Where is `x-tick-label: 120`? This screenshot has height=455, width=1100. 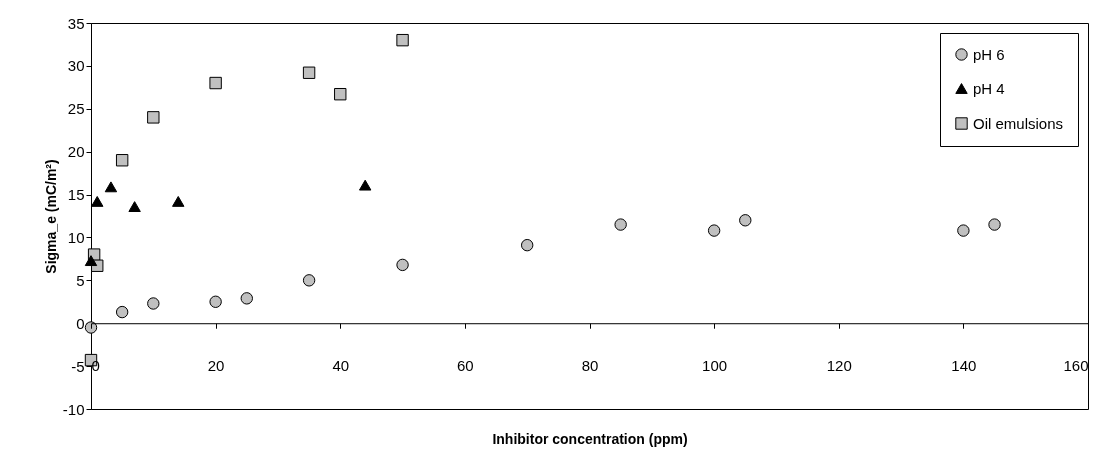 x-tick-label: 120 is located at coordinates (839, 365).